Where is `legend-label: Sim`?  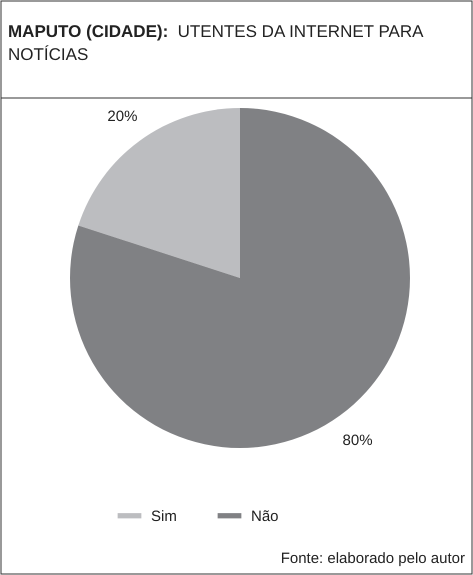 legend-label: Sim is located at coordinates (164, 516).